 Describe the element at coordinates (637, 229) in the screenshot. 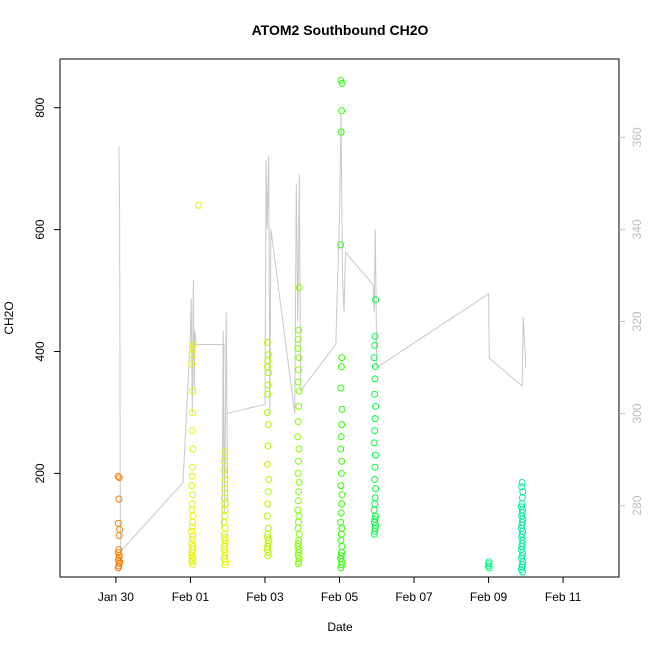

I see `y2-tick-label: 340` at that location.